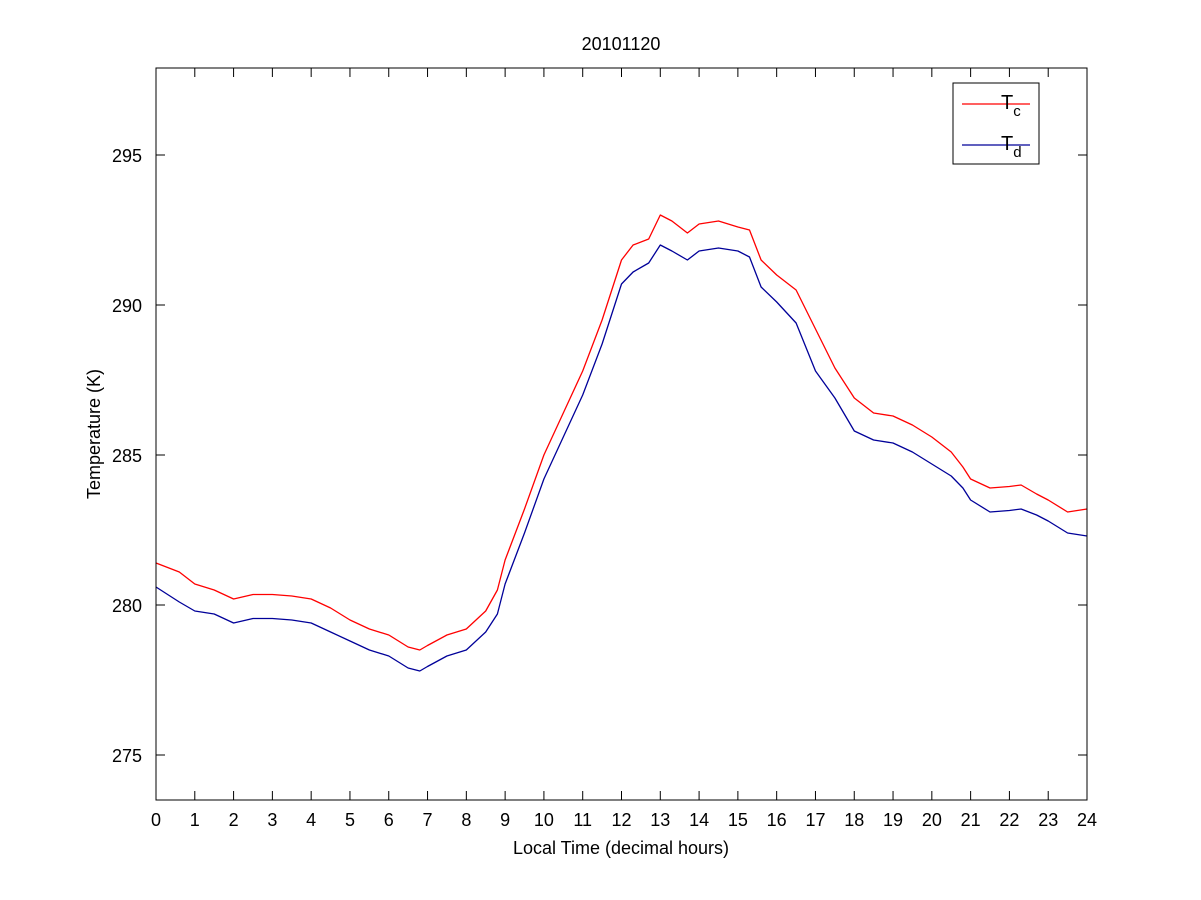 The width and height of the screenshot is (1201, 900). What do you see at coordinates (127, 756) in the screenshot?
I see `y-tick-label: 275` at bounding box center [127, 756].